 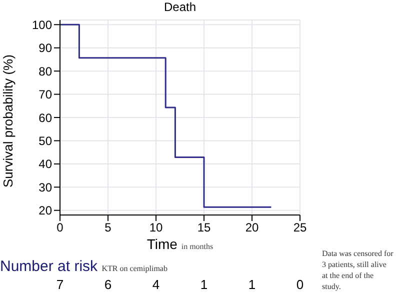 What do you see at coordinates (60, 227) in the screenshot?
I see `x-tick-label: 0` at bounding box center [60, 227].